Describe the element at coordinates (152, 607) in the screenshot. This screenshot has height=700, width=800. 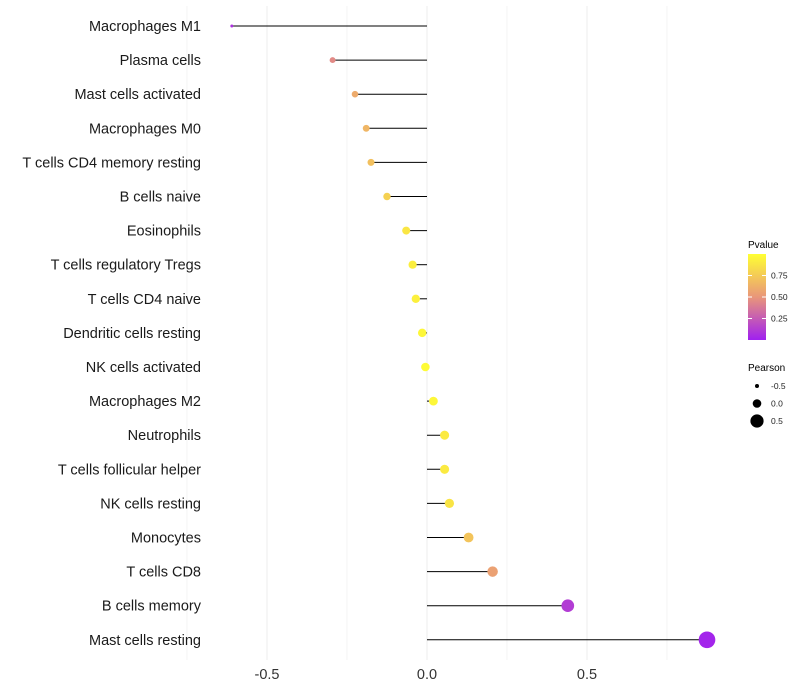
I see `y-tick-label: B cells memory` at that location.